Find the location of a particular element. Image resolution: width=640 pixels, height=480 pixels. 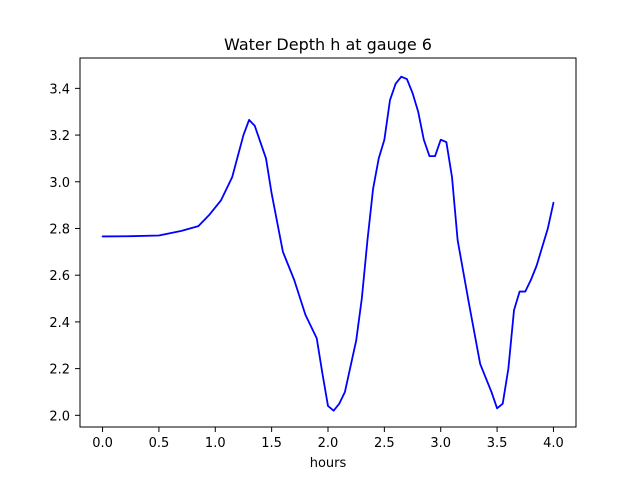

y-tick-label: 2.2 is located at coordinates (59, 370).